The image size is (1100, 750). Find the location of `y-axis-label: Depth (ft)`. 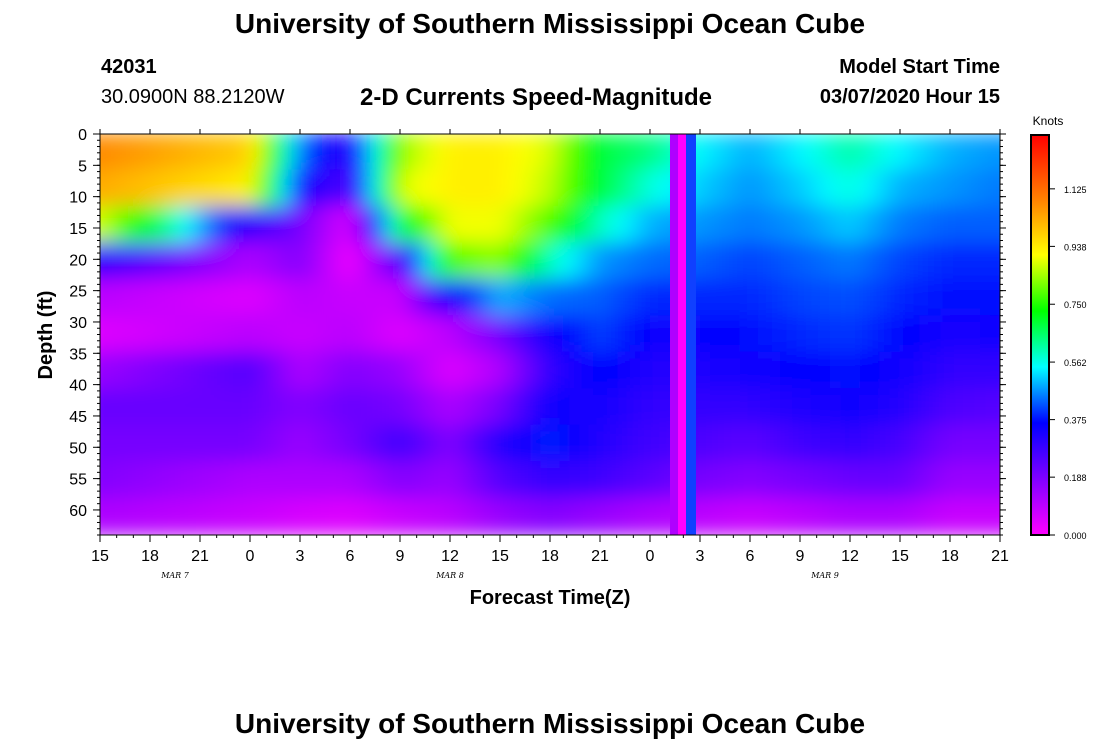

y-axis-label: Depth (ft) is located at coordinates (46, 335).